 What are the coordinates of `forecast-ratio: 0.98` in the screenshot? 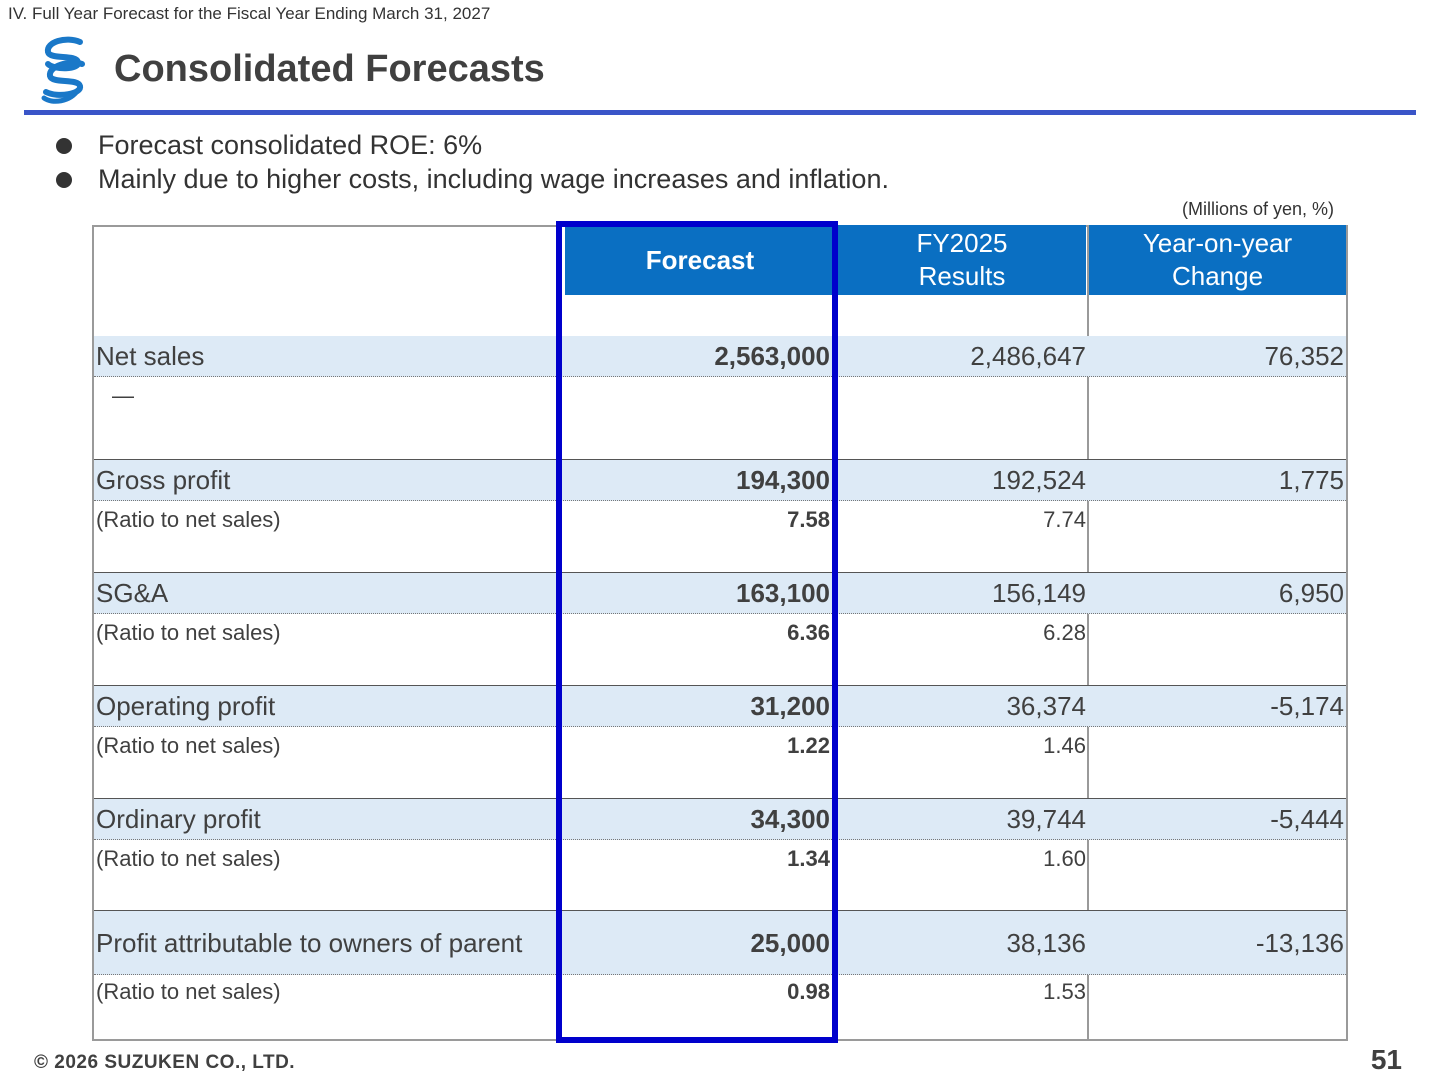 It's located at (808, 991).